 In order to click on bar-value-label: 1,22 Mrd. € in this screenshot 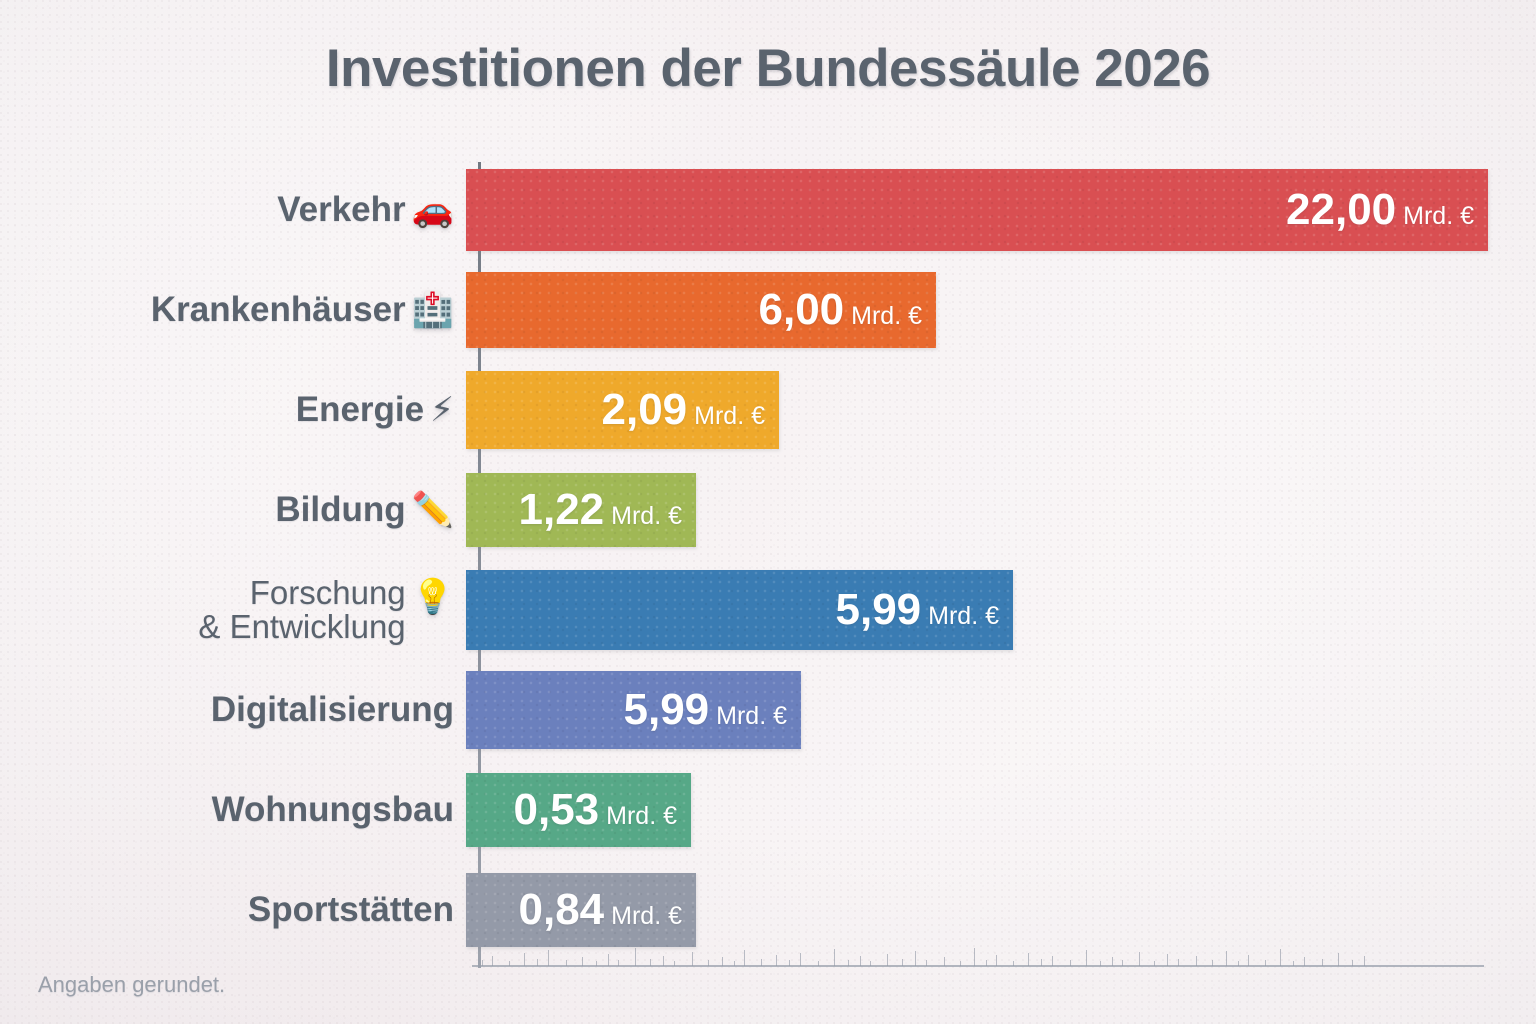, I will do `click(601, 510)`.